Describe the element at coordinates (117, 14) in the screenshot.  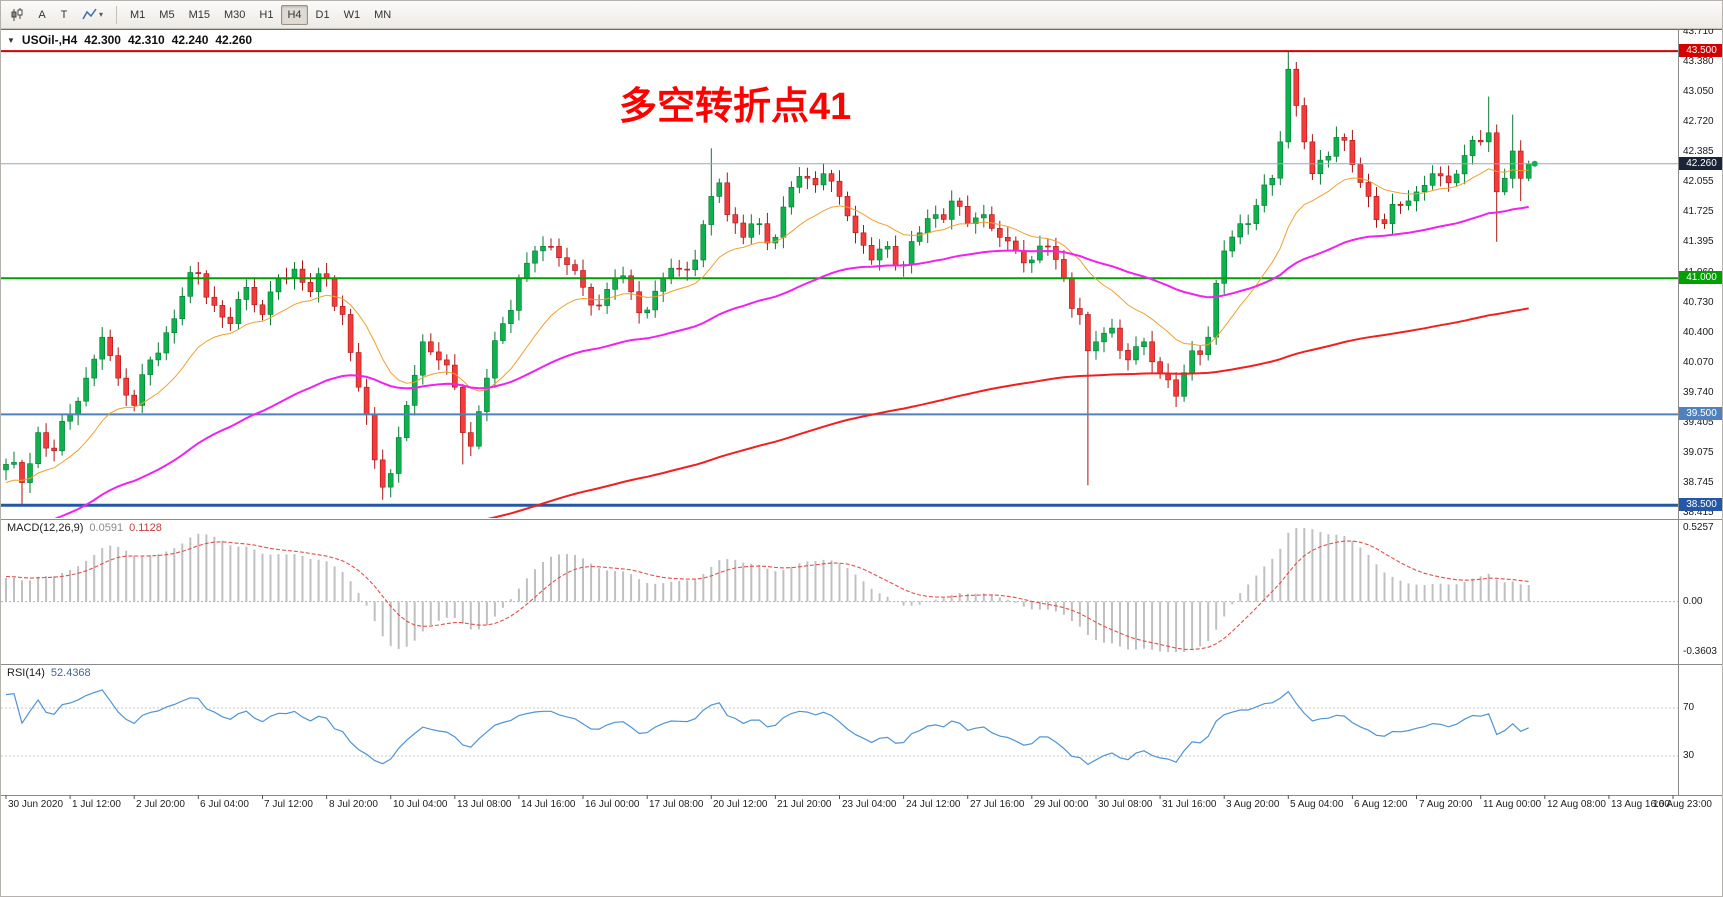
I see `toolbar-separator` at that location.